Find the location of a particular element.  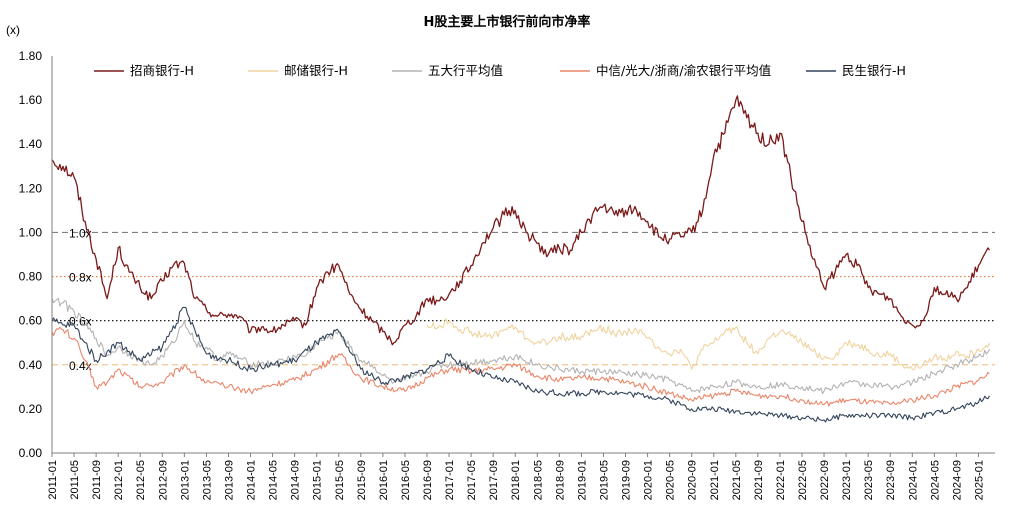

x-tick-label: 2021-05 is located at coordinates (737, 480).